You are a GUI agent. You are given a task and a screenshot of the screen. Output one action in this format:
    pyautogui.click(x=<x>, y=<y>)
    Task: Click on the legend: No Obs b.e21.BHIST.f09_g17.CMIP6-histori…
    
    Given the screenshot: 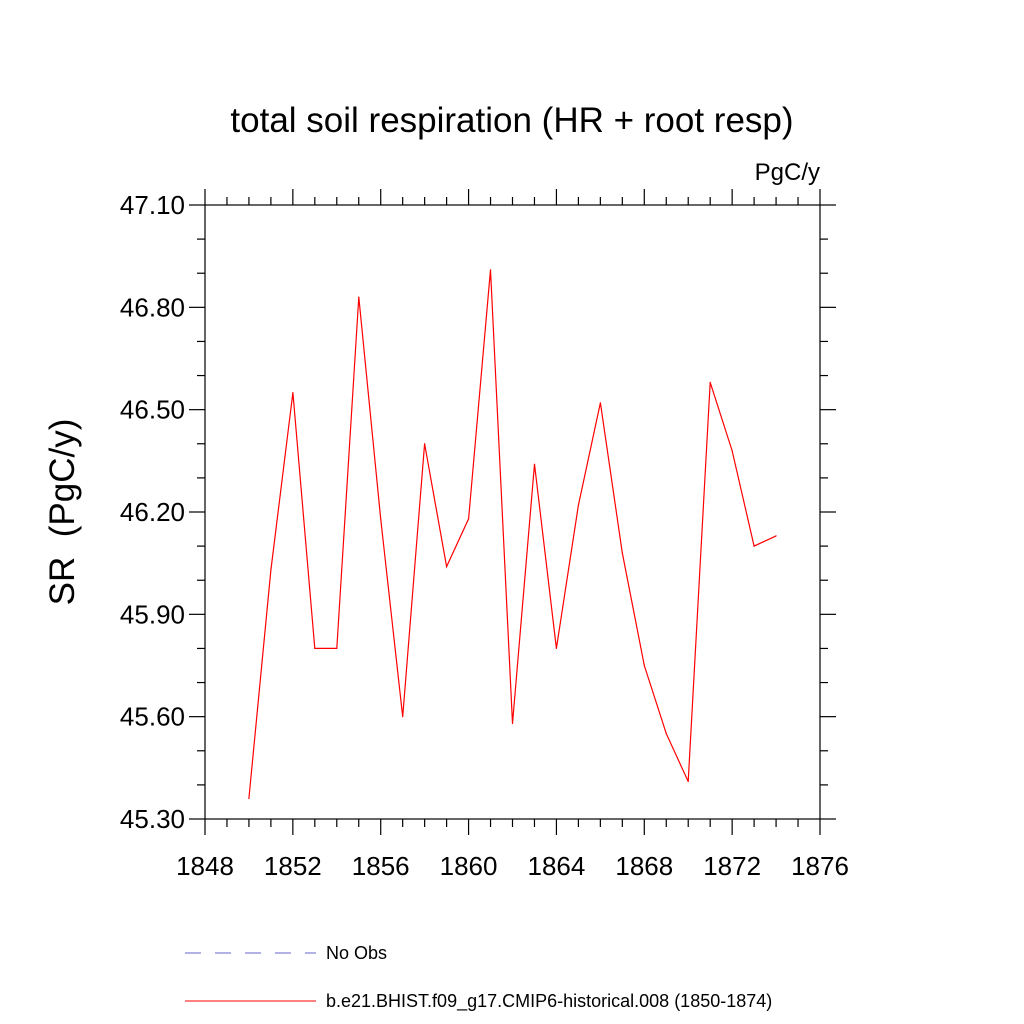 What is the action you would take?
    pyautogui.click(x=478, y=977)
    